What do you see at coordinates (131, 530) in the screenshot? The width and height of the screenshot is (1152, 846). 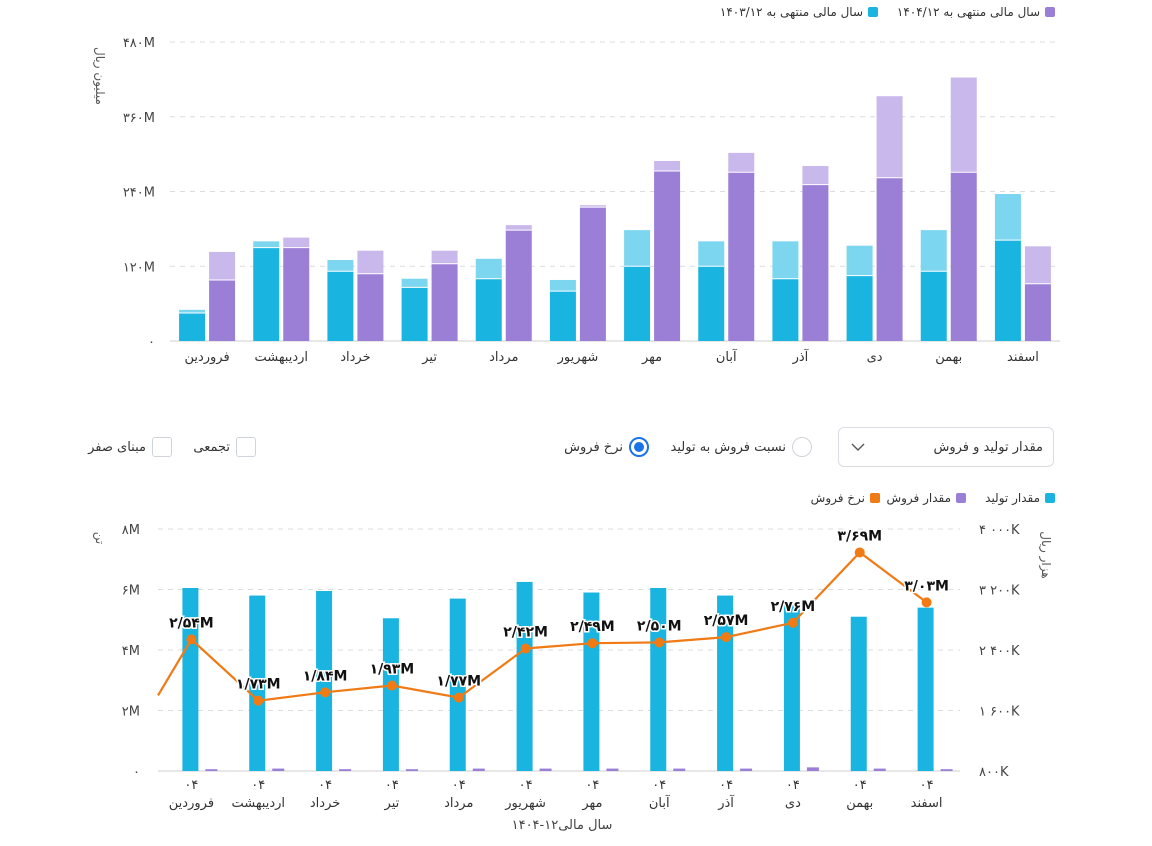 I see `y-tick-label: ۸M` at bounding box center [131, 530].